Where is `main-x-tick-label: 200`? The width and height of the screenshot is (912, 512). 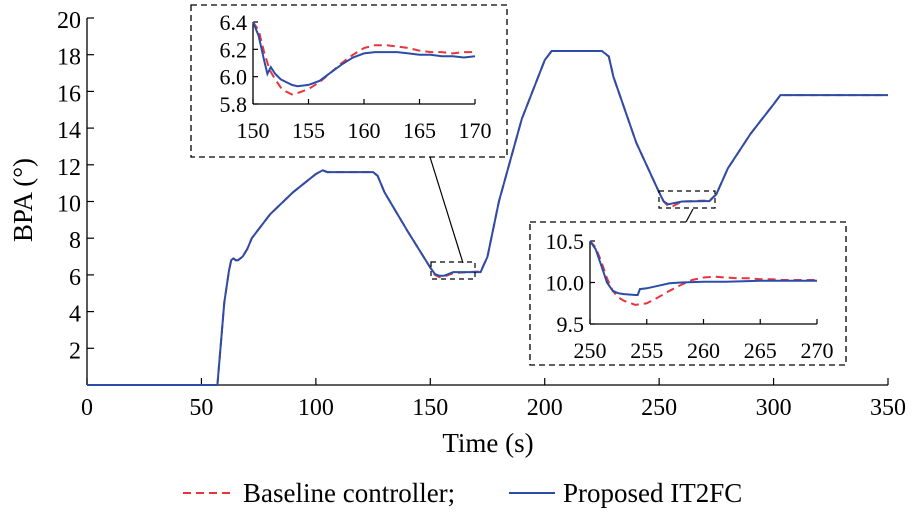 main-x-tick-label: 200 is located at coordinates (545, 408).